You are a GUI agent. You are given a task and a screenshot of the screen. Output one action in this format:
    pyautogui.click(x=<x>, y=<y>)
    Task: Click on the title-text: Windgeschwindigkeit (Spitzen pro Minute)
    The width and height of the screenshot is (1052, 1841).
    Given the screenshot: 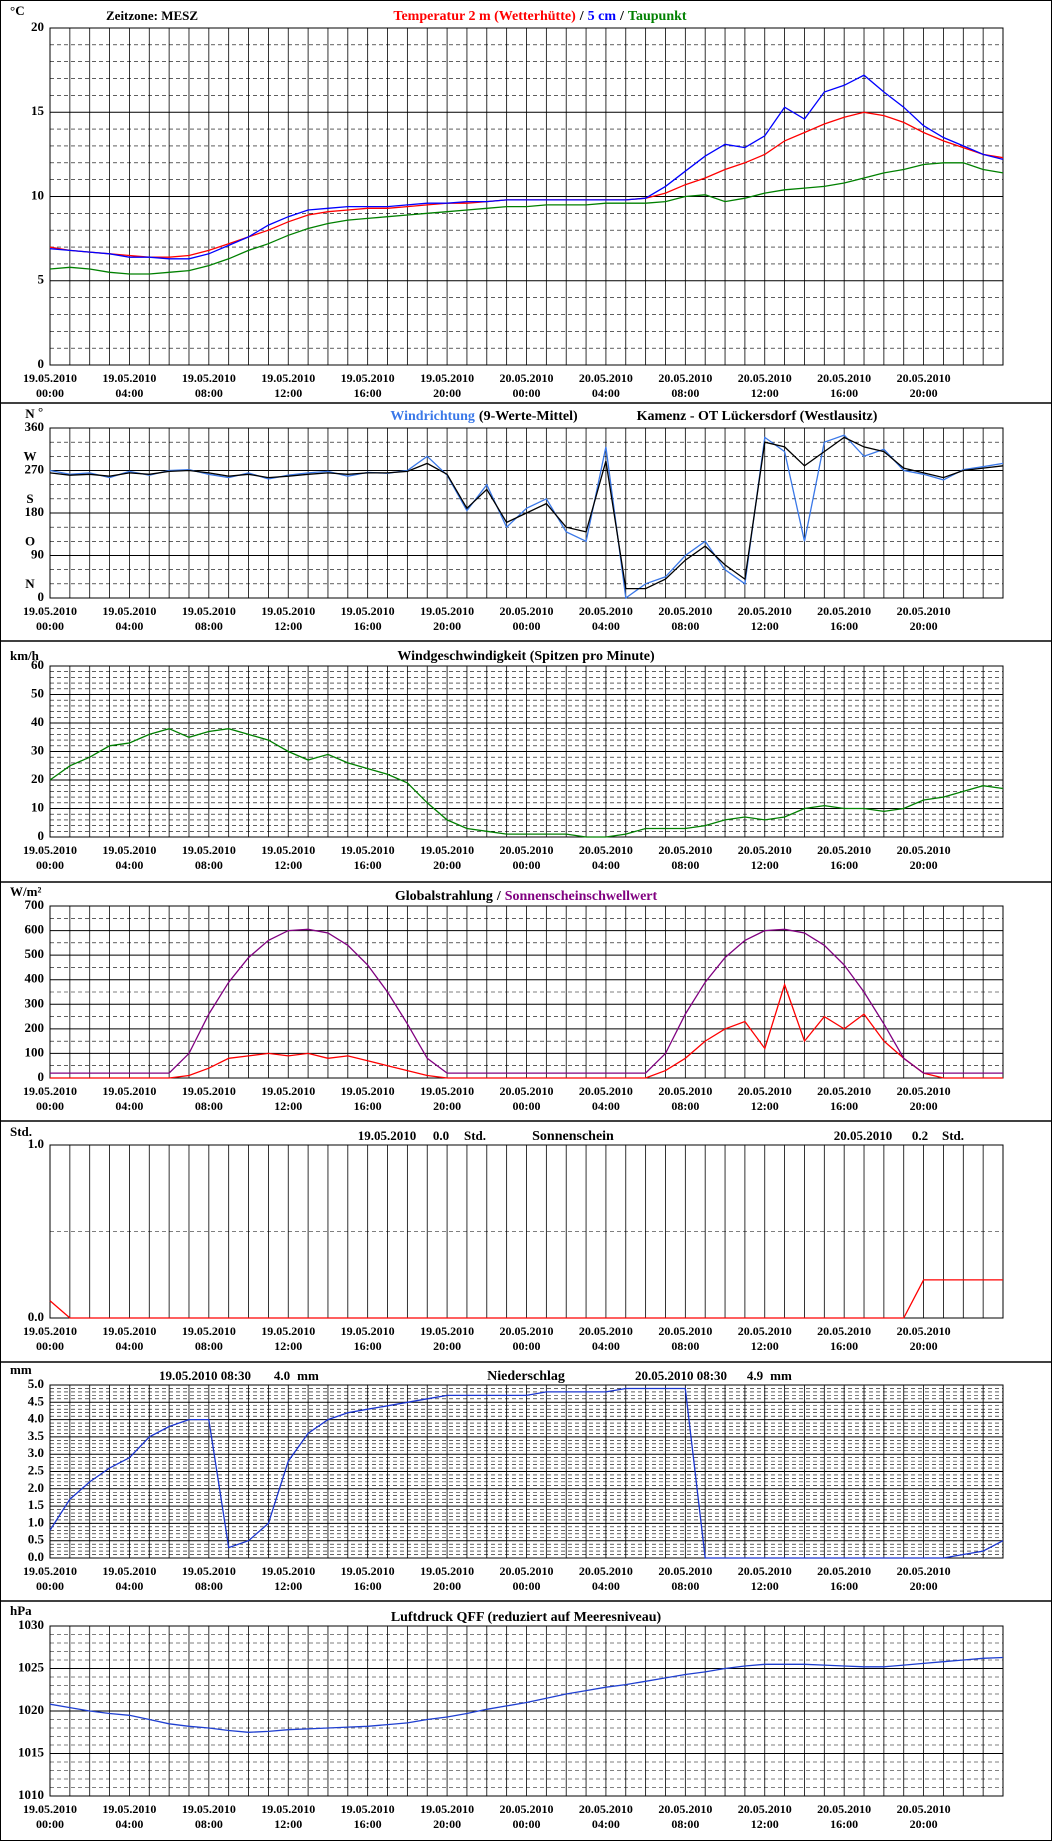 What is the action you would take?
    pyautogui.click(x=526, y=656)
    